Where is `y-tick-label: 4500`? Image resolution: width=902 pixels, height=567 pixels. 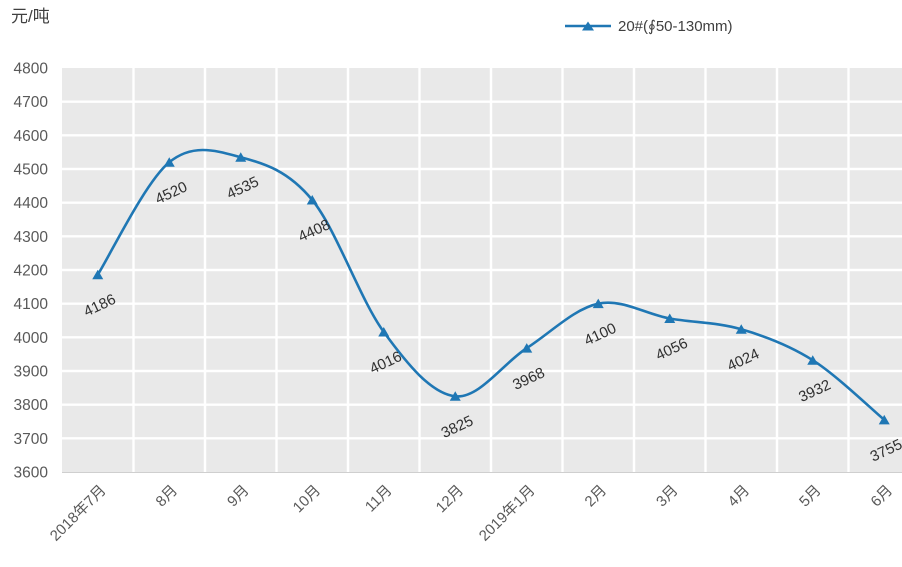
y-tick-label: 4500 is located at coordinates (31, 170).